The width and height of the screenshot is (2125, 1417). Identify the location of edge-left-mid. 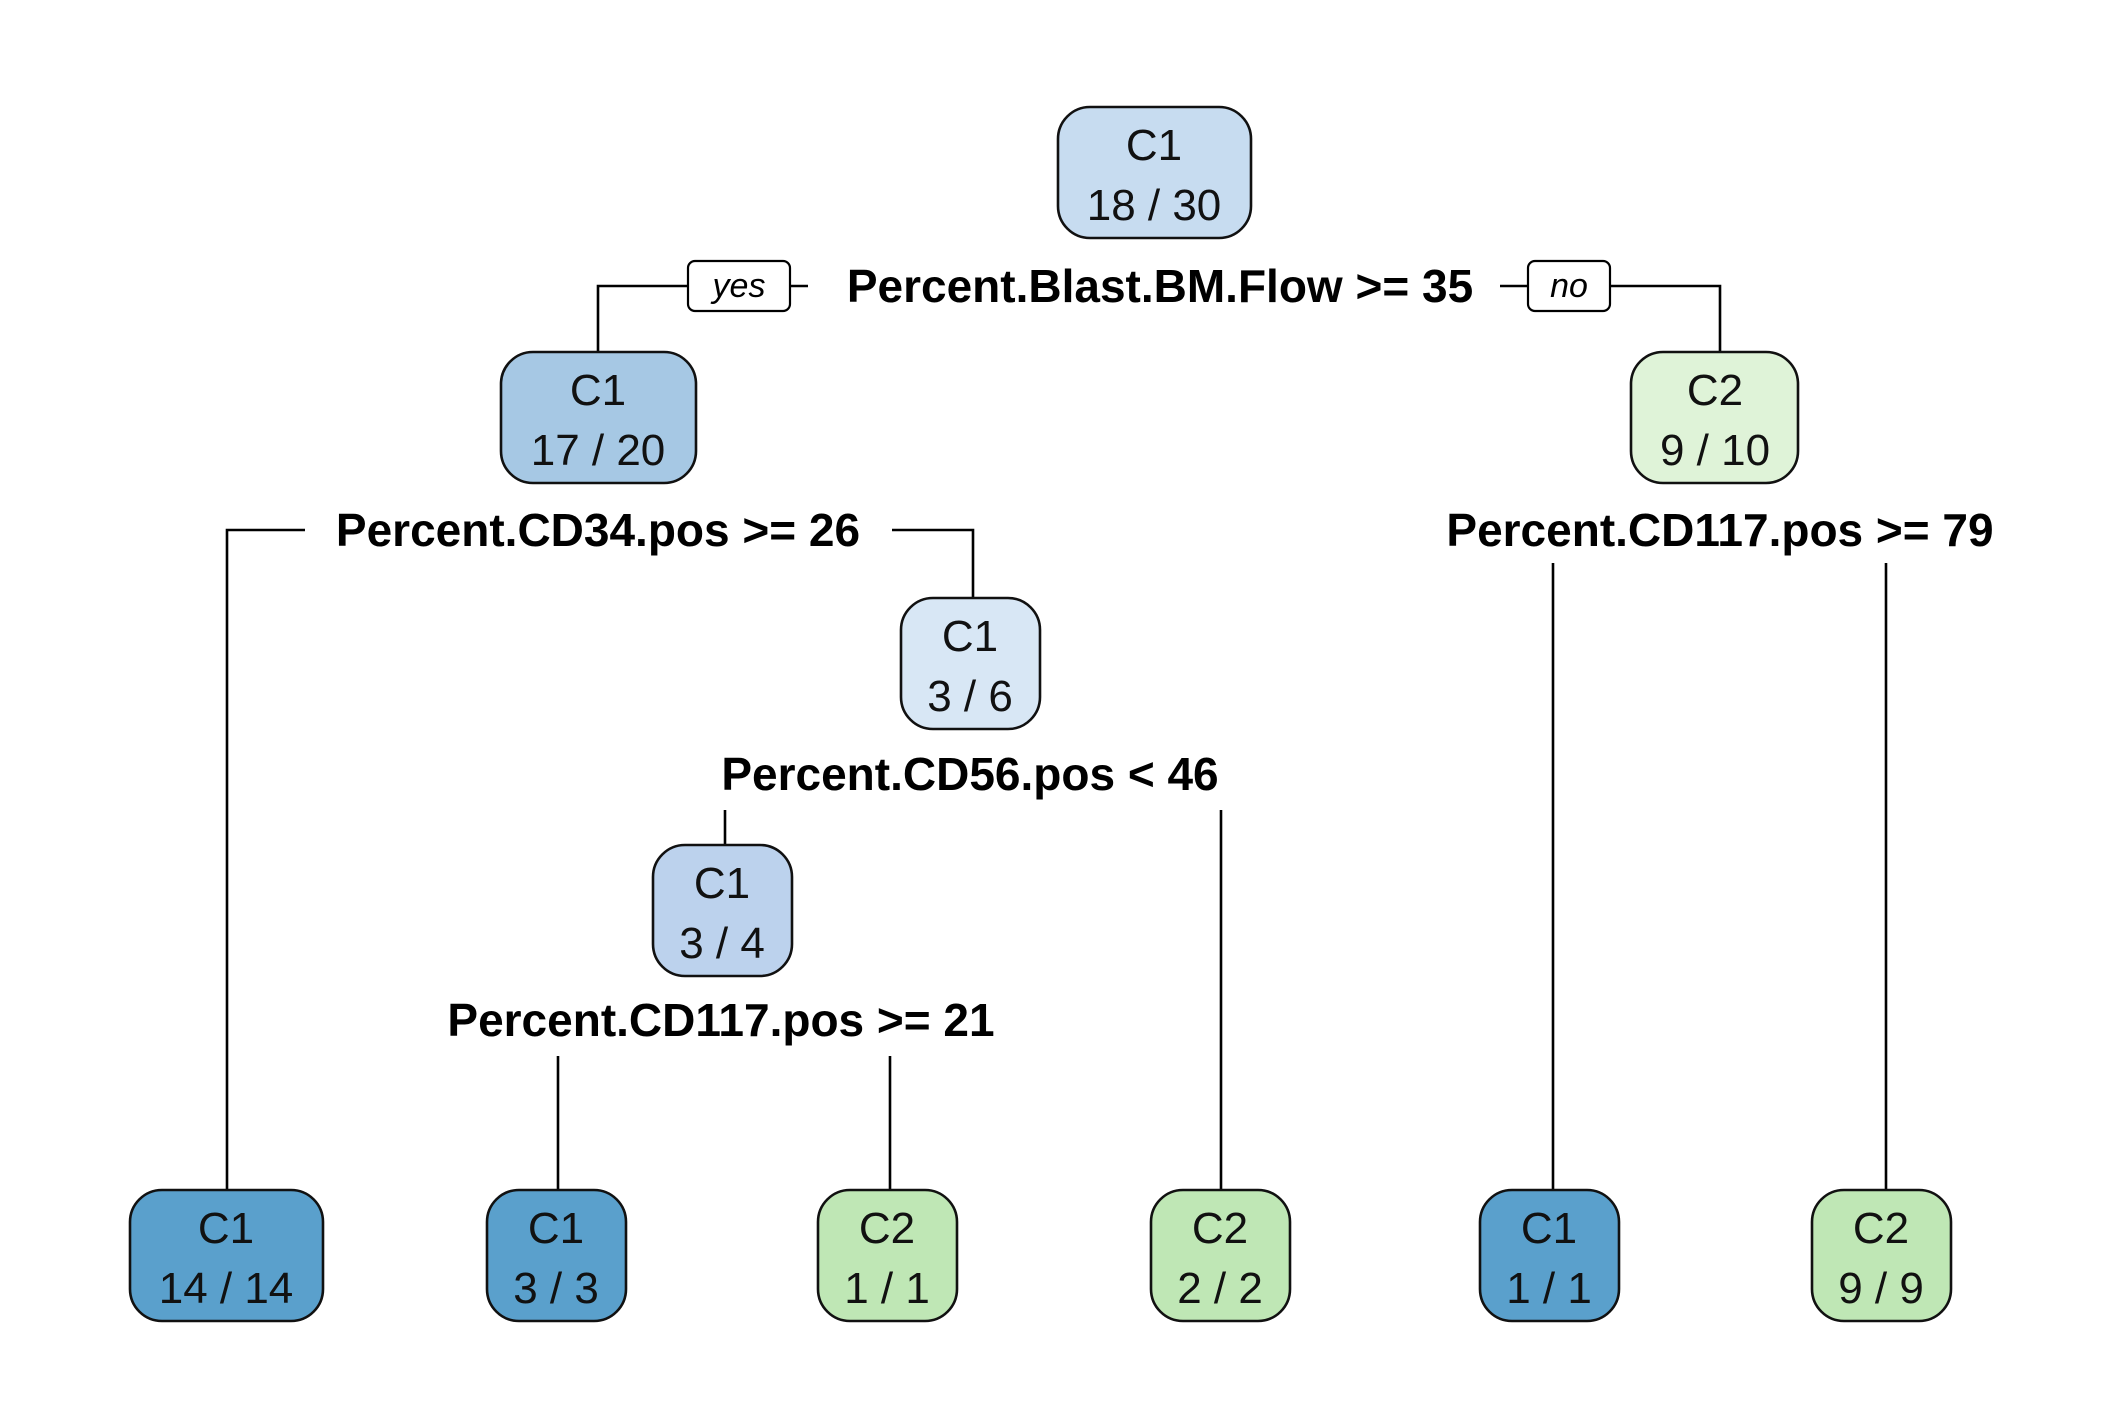
(933, 563).